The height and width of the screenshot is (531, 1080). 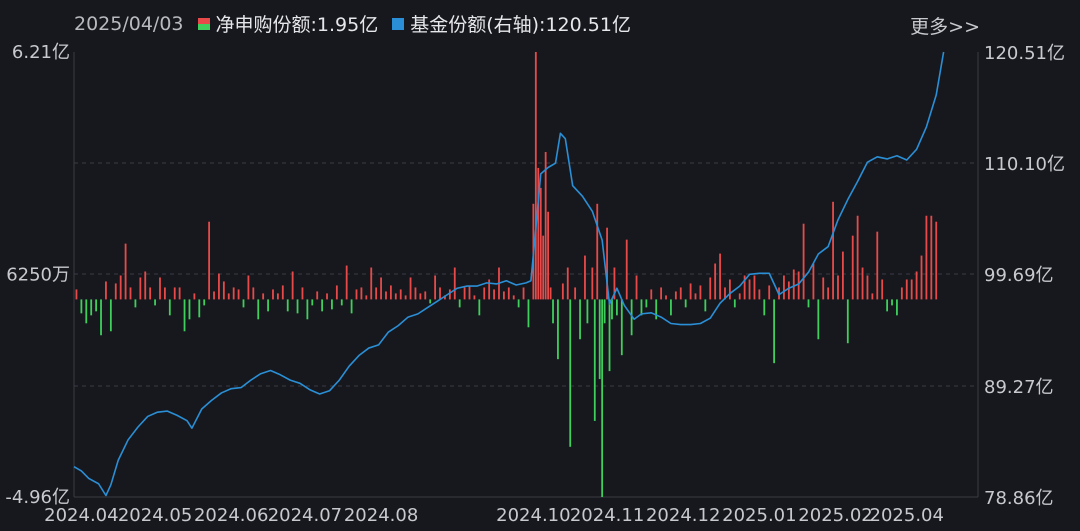 I want to click on x-axis-tick-label: 2025.02, so click(x=835, y=515).